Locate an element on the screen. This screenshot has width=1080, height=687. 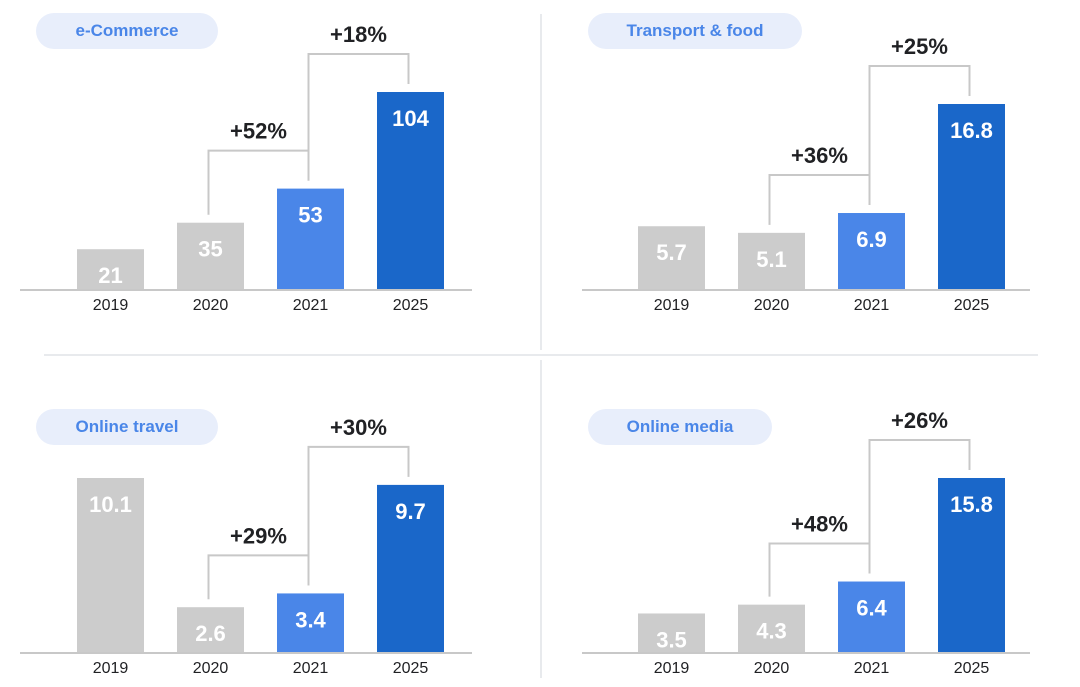
online-media-tick-label-2020: 2020 is located at coordinates (772, 668).